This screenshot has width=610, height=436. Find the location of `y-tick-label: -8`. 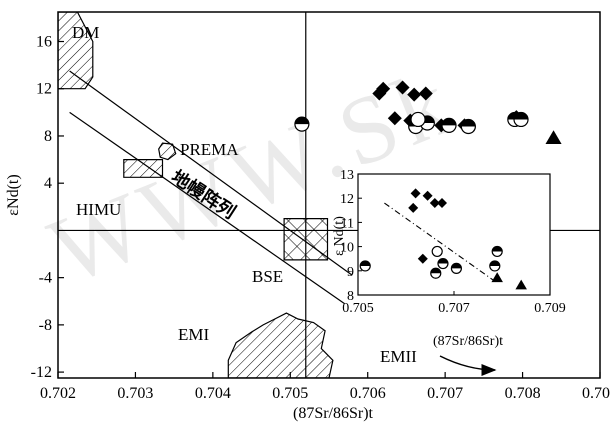

y-tick-label: -8 is located at coordinates (45, 325).